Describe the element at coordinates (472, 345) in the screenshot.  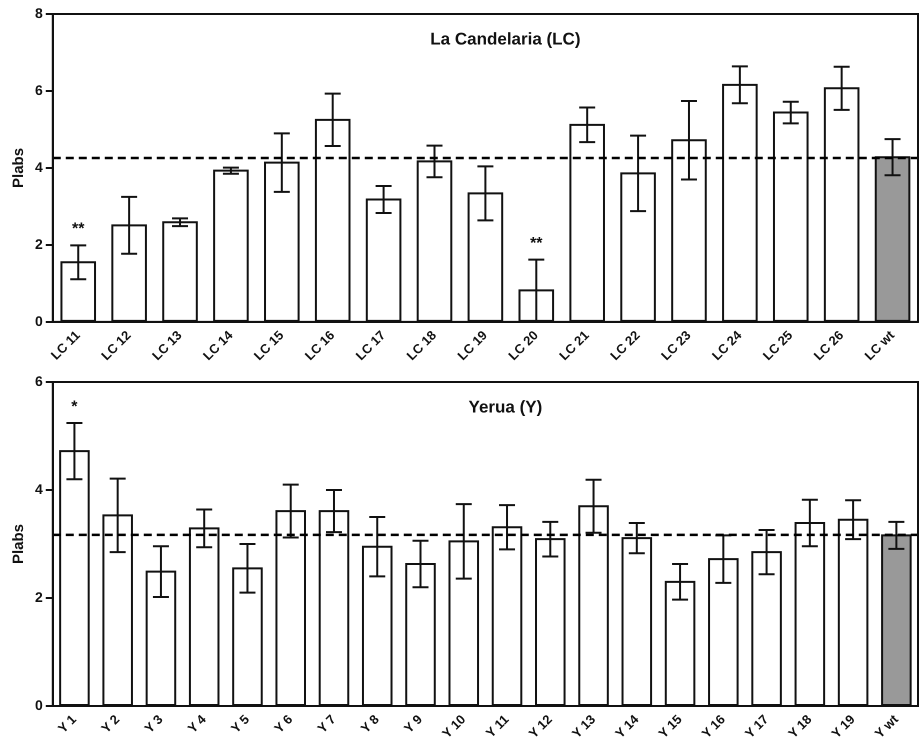
I see `x-tick-label: LC 19` at that location.